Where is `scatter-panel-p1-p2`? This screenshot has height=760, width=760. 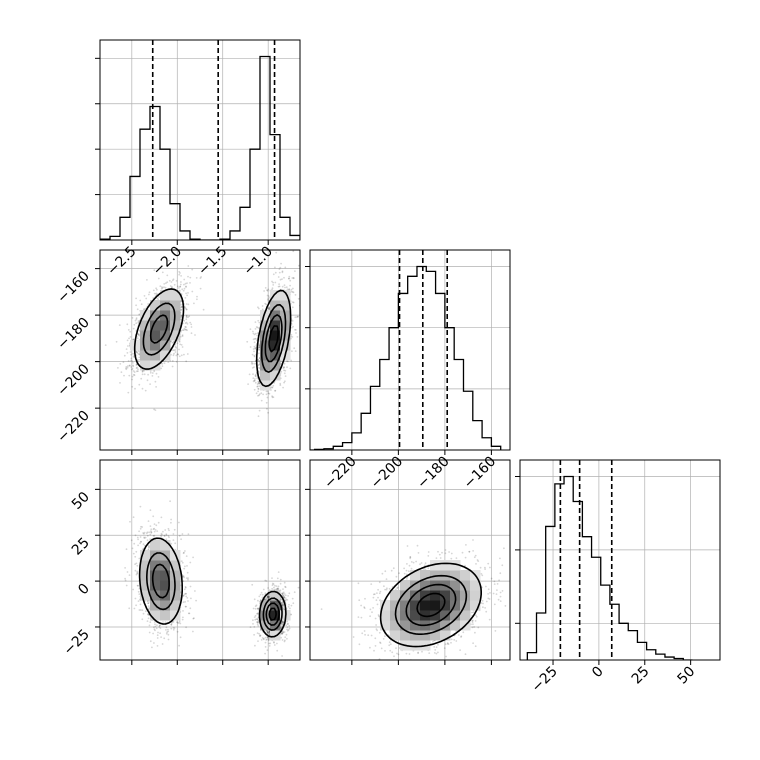
scatter-panel-p1-p2 is located at coordinates (202, 352).